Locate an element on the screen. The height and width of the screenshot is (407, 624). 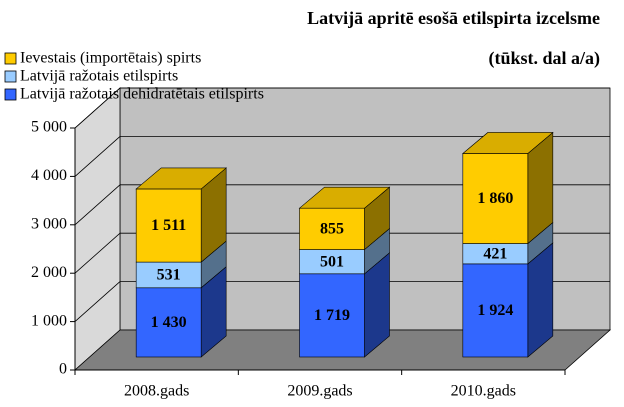
data-label: 1 860 is located at coordinates (495, 198).